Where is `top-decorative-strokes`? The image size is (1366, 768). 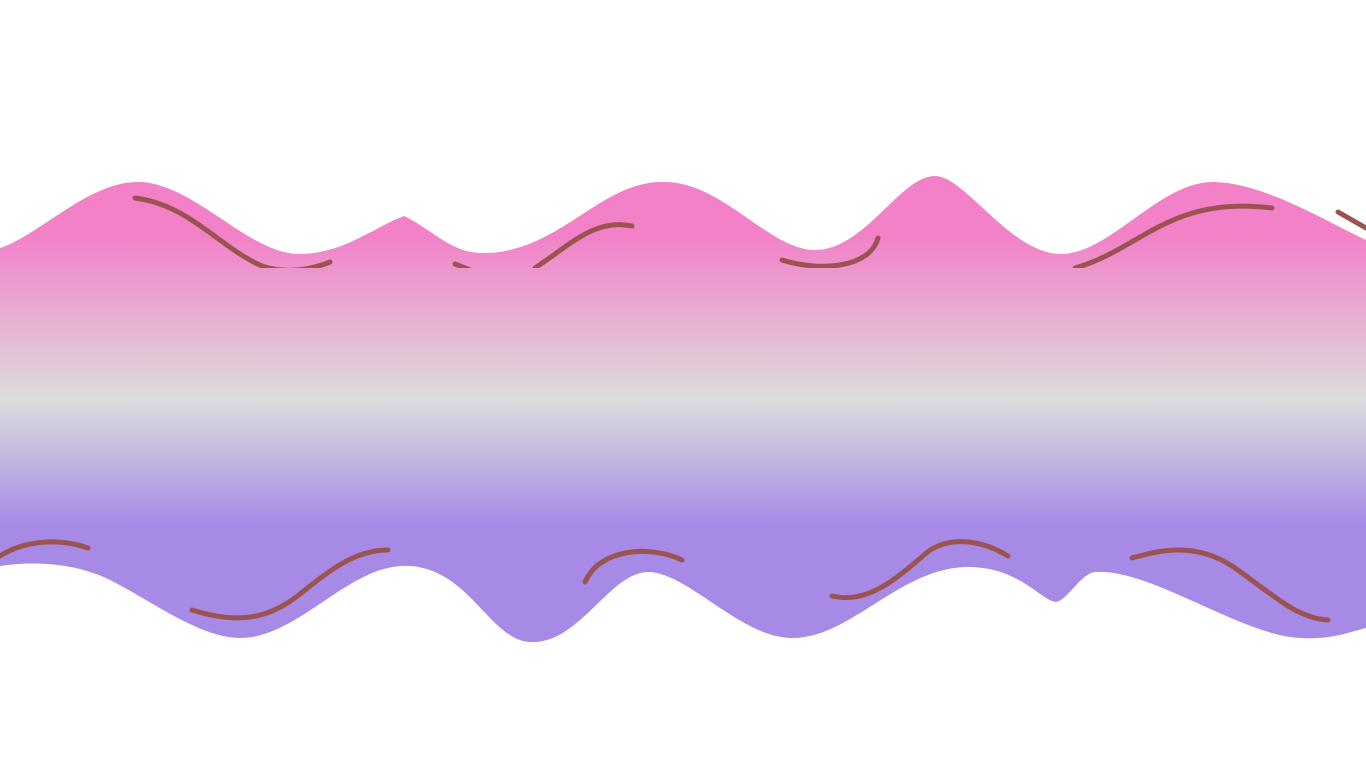 top-decorative-strokes is located at coordinates (749, 231).